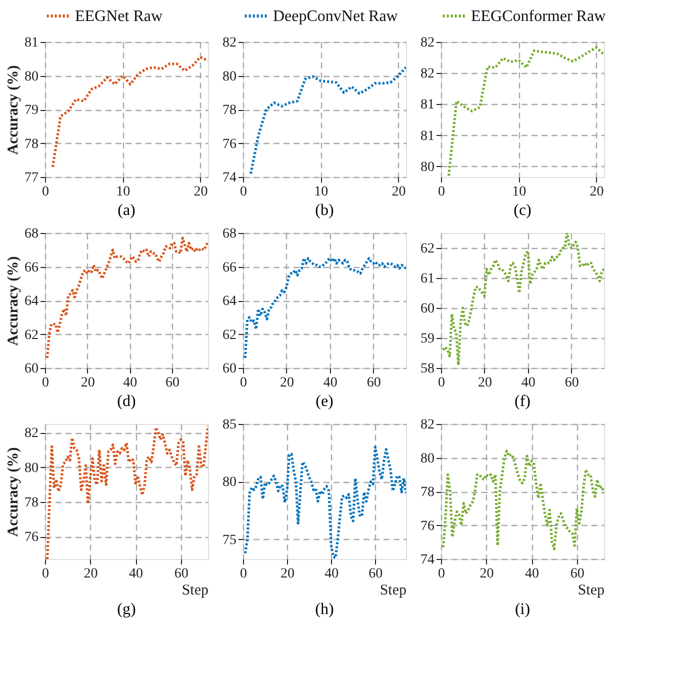 This screenshot has height=688, width=692. Describe the element at coordinates (31, 178) in the screenshot. I see `y-tick-label: 77` at that location.